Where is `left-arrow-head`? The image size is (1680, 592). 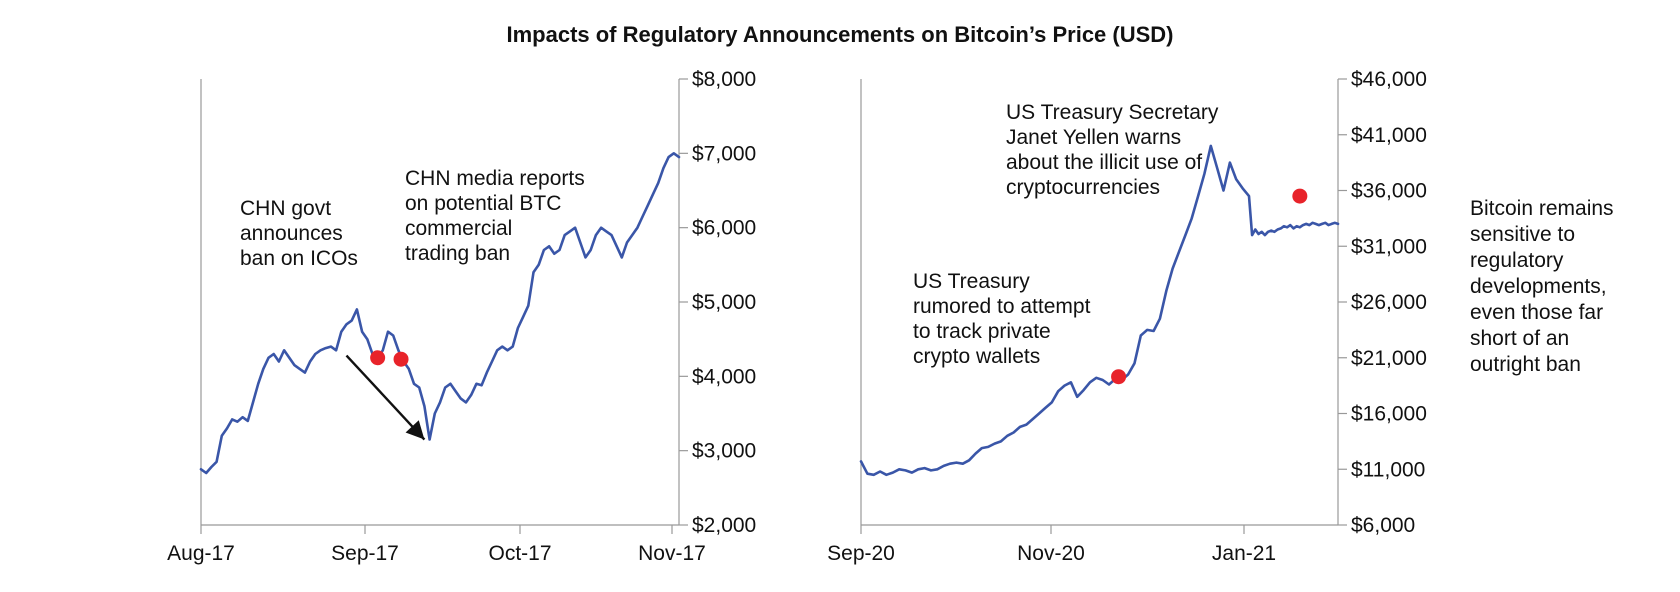
left-arrow-head is located at coordinates (415, 430).